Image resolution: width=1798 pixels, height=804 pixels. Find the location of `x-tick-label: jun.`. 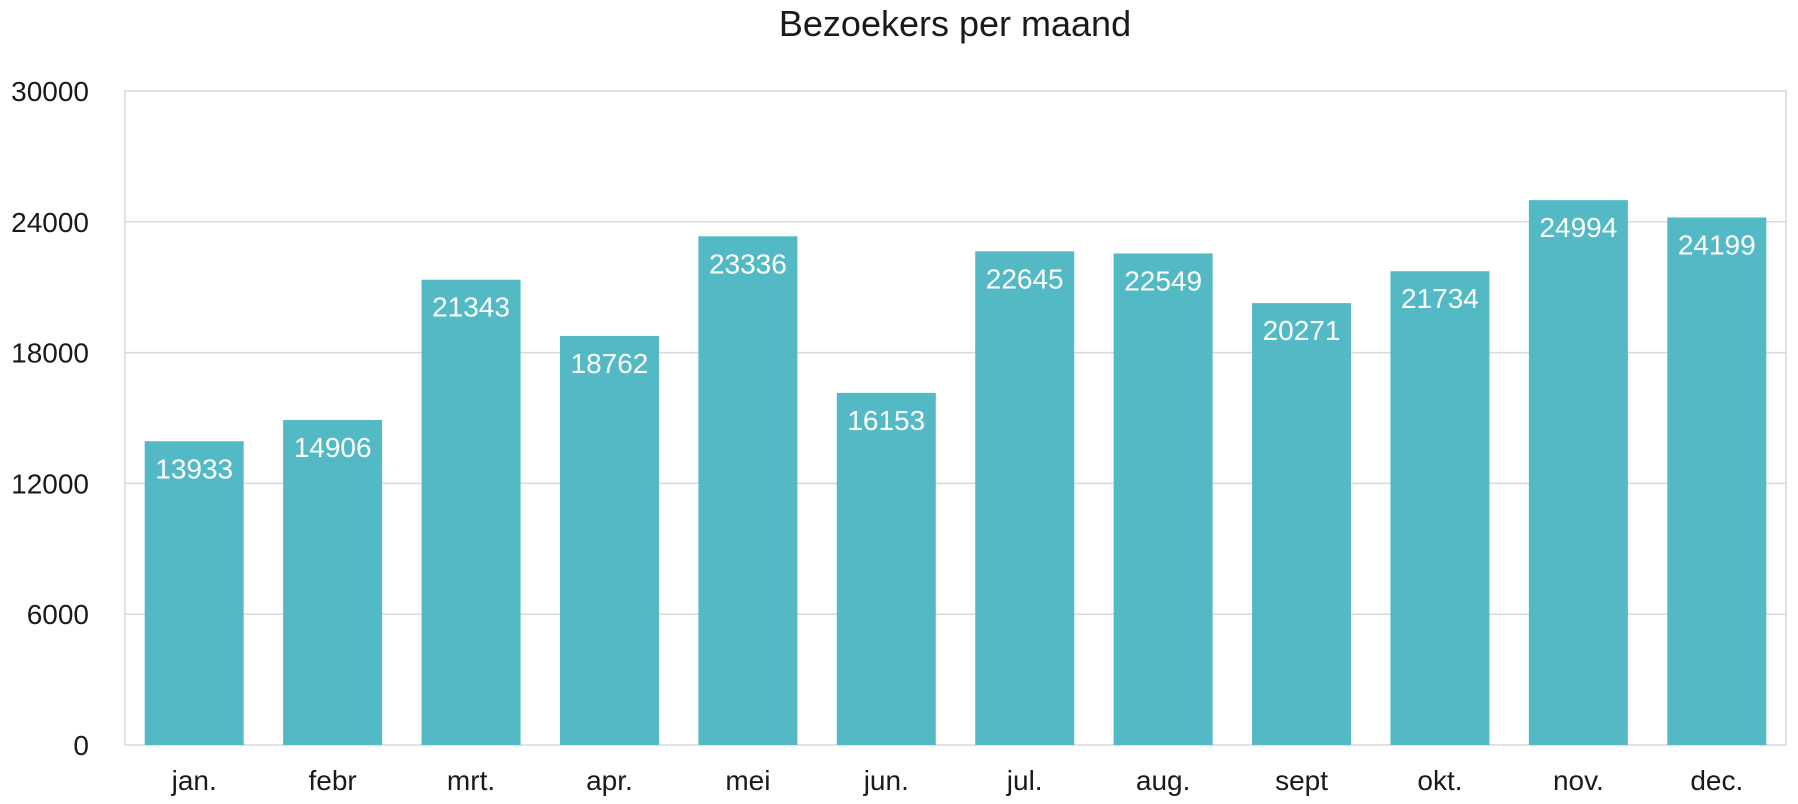

x-tick-label: jun. is located at coordinates (886, 780).